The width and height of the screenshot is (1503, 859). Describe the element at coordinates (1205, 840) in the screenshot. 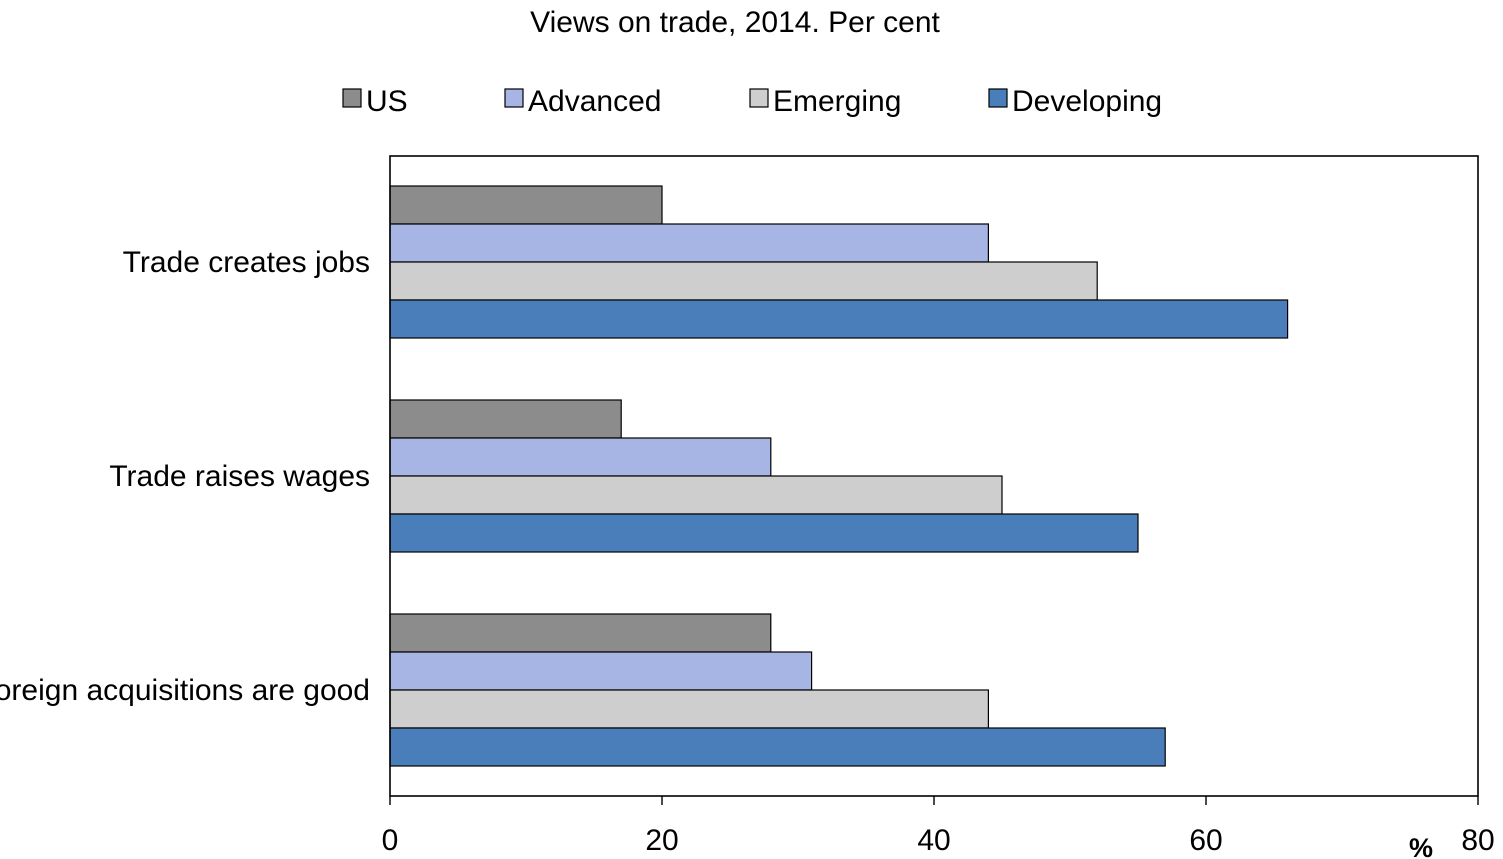

I see `x-tick-label: 60` at that location.